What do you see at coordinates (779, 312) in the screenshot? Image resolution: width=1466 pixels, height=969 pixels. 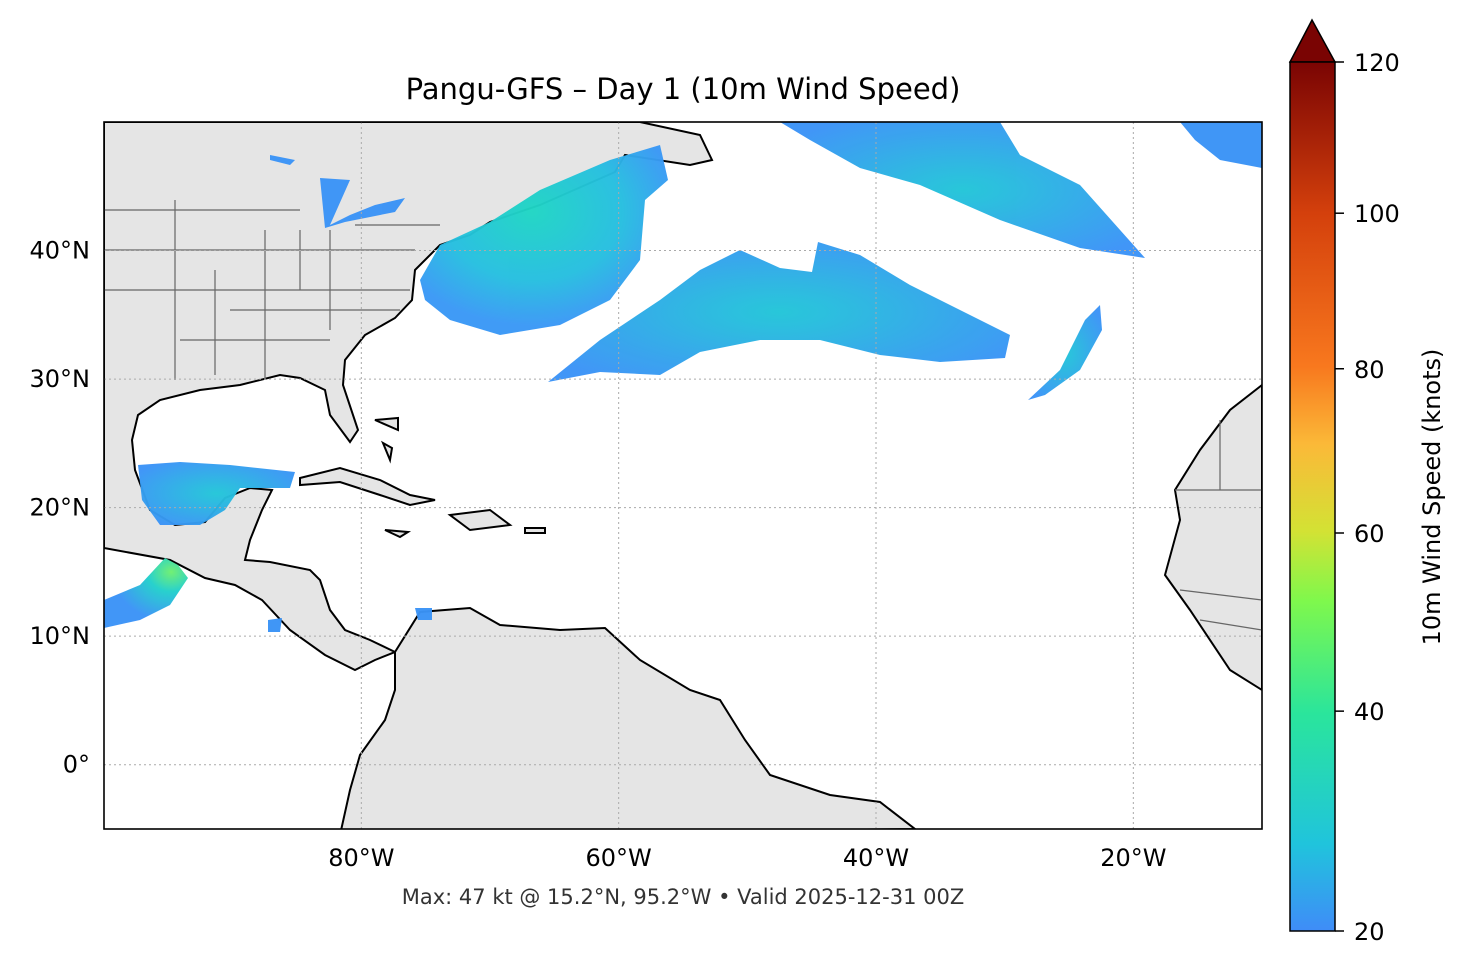 I see `wind-patch-central-atlantic` at bounding box center [779, 312].